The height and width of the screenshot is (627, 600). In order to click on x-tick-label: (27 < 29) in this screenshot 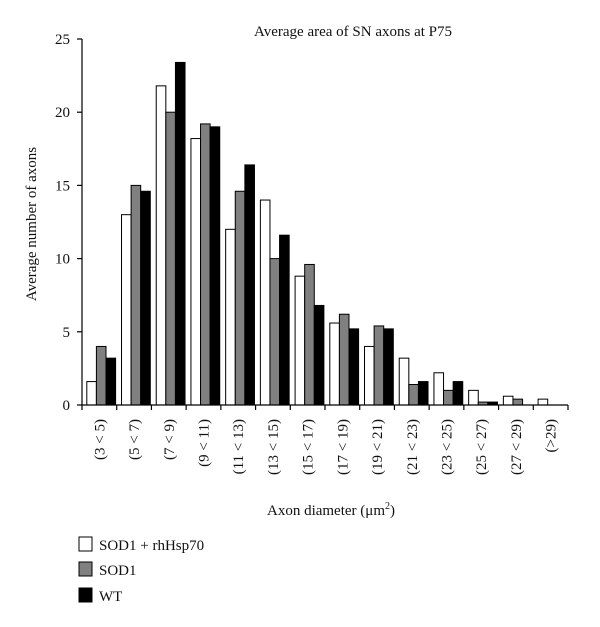, I will do `click(517, 447)`.